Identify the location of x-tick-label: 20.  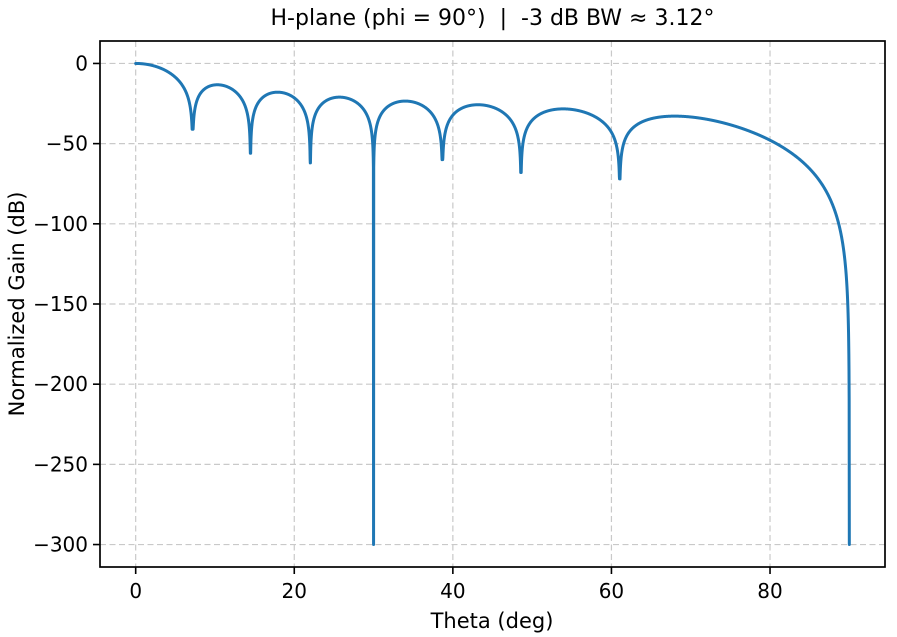
(294, 591).